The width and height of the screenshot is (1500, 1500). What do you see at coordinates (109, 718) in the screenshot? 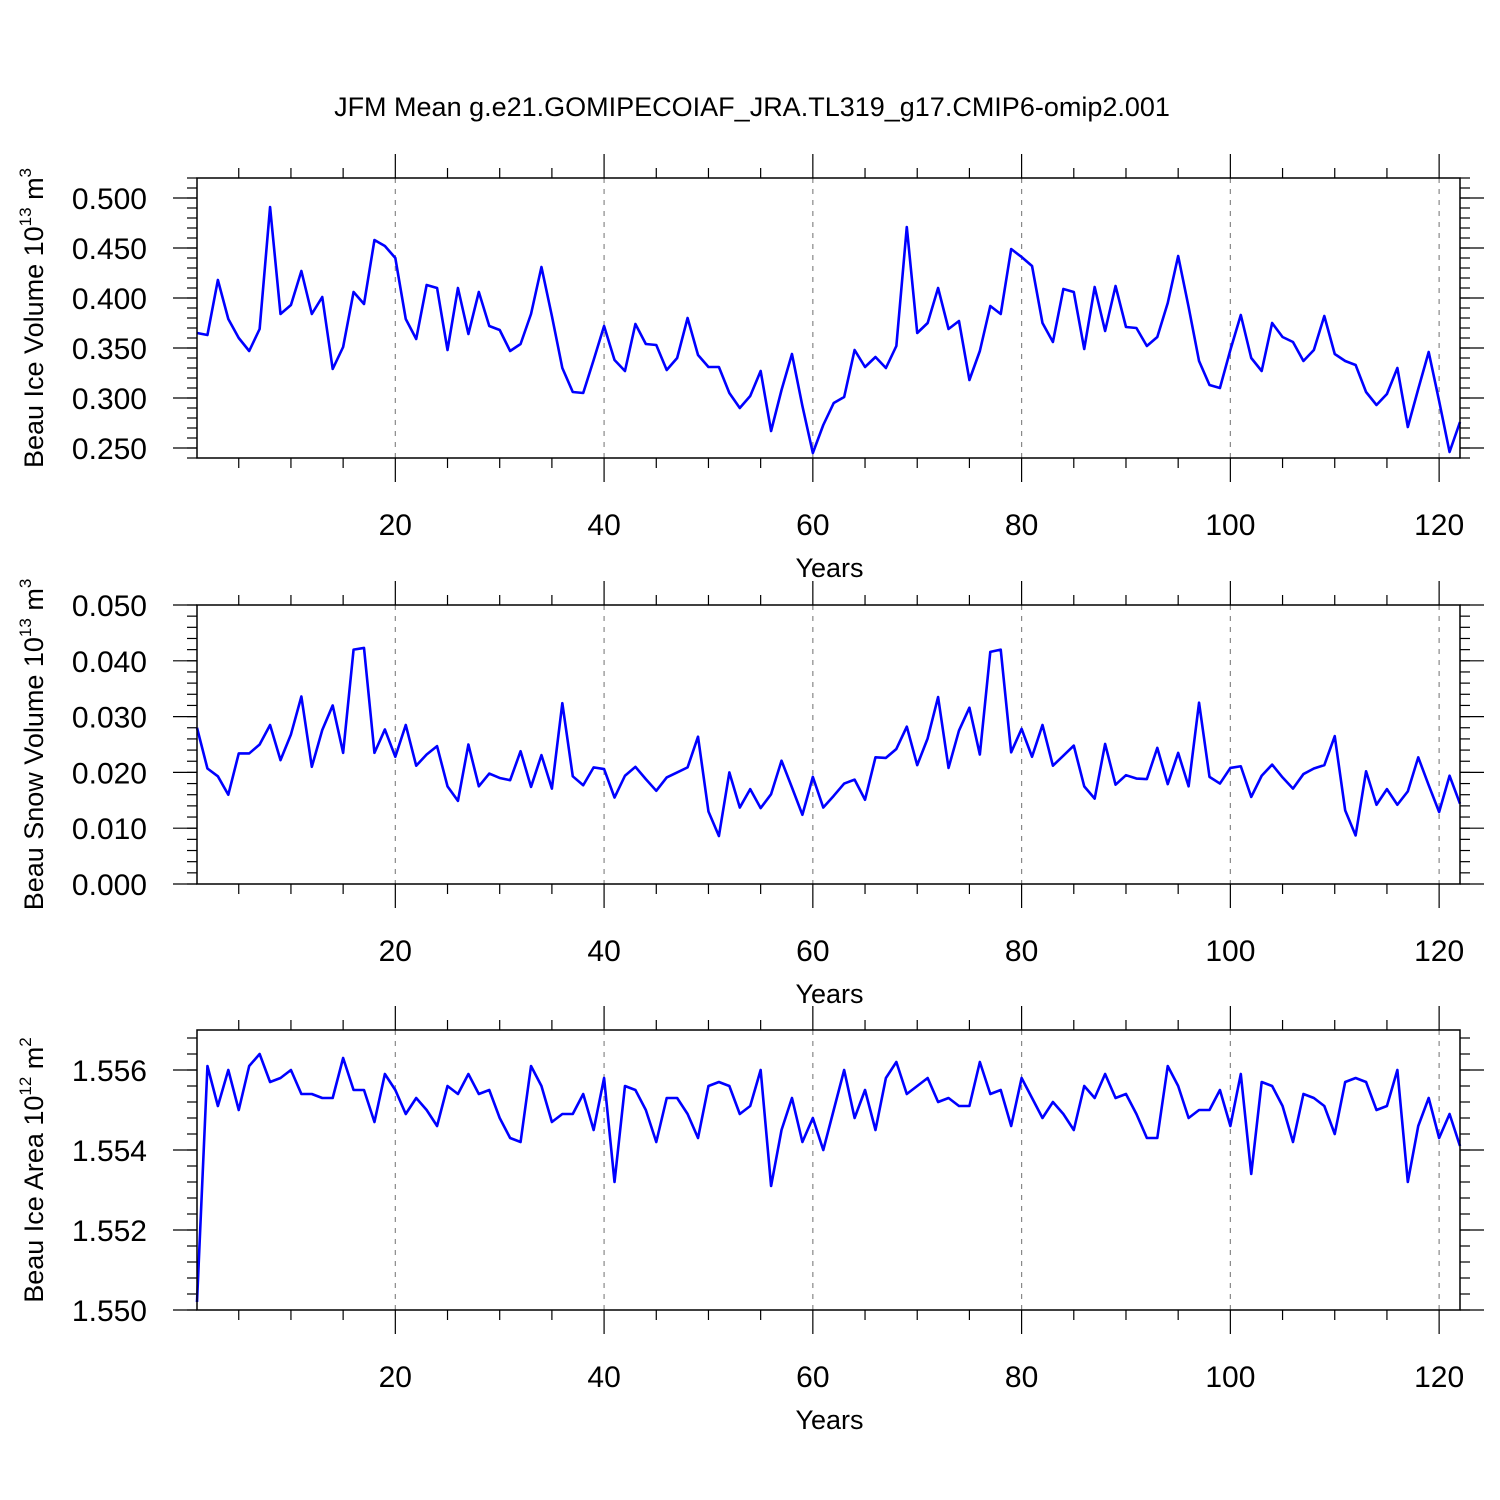
I see `y-tick-label: 0.030` at bounding box center [109, 718].